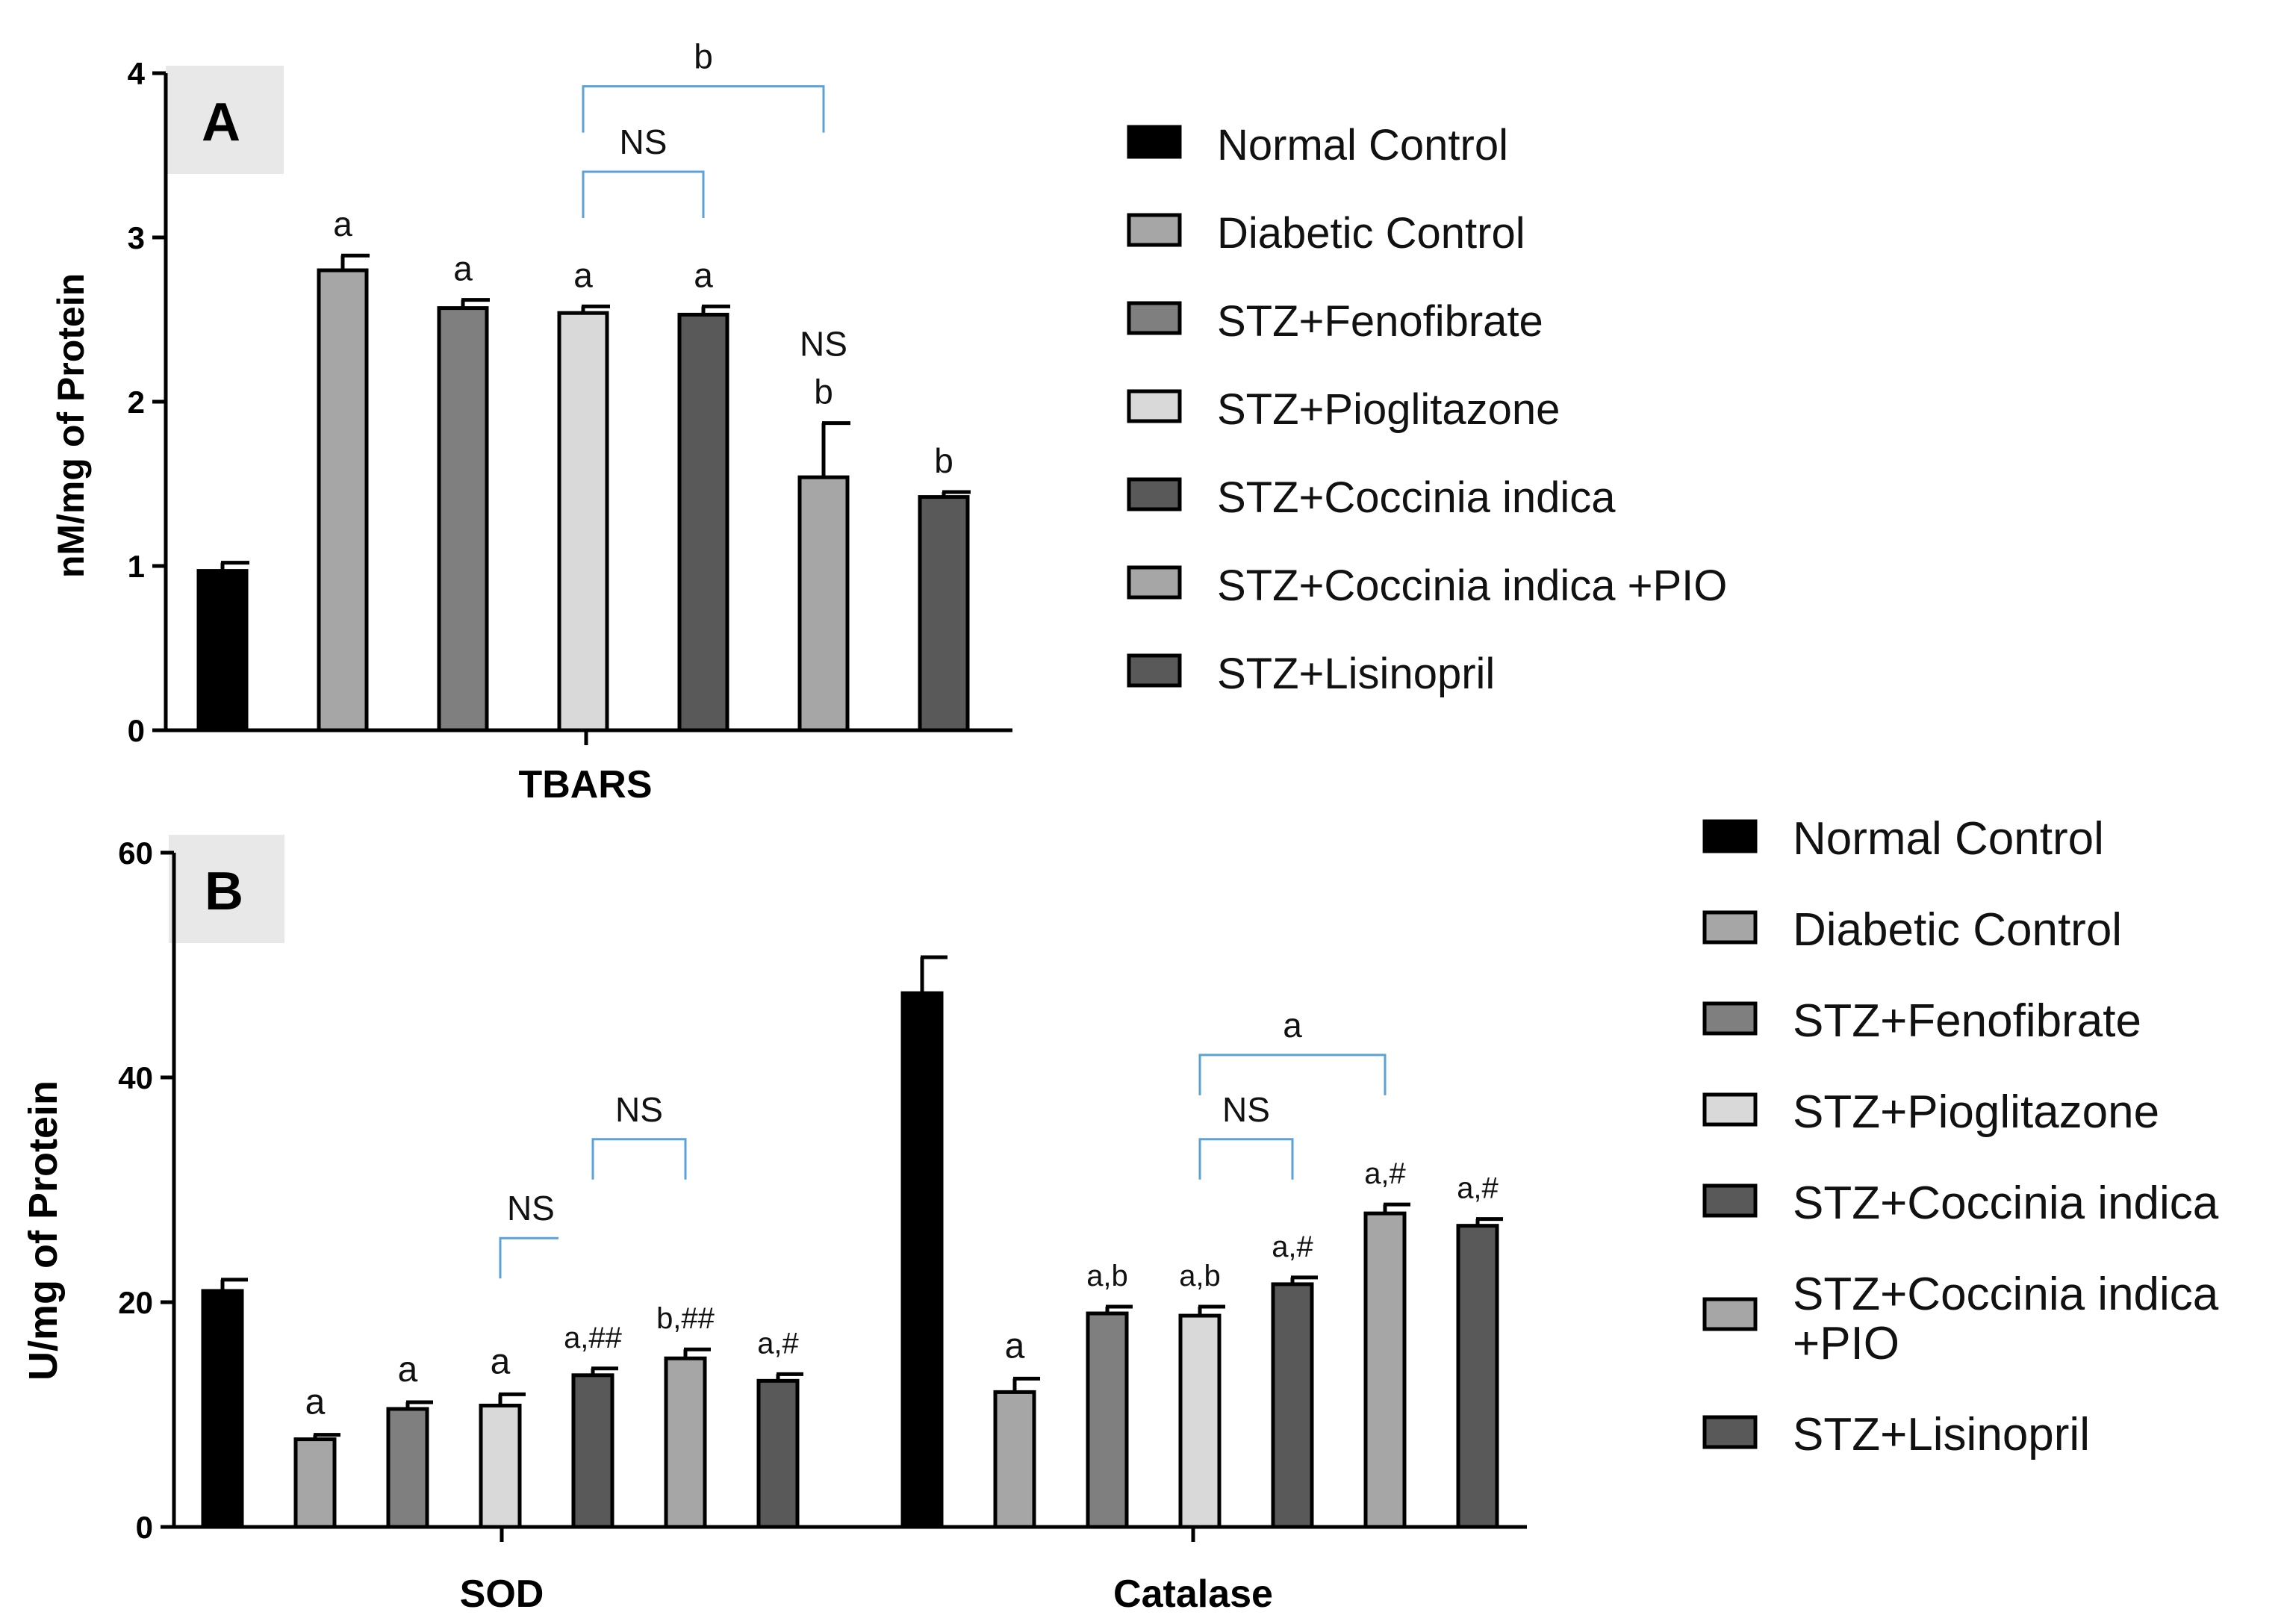  Describe the element at coordinates (43, 1230) in the screenshot. I see `panel-b-y-axis-title: U/mg of Protein` at that location.